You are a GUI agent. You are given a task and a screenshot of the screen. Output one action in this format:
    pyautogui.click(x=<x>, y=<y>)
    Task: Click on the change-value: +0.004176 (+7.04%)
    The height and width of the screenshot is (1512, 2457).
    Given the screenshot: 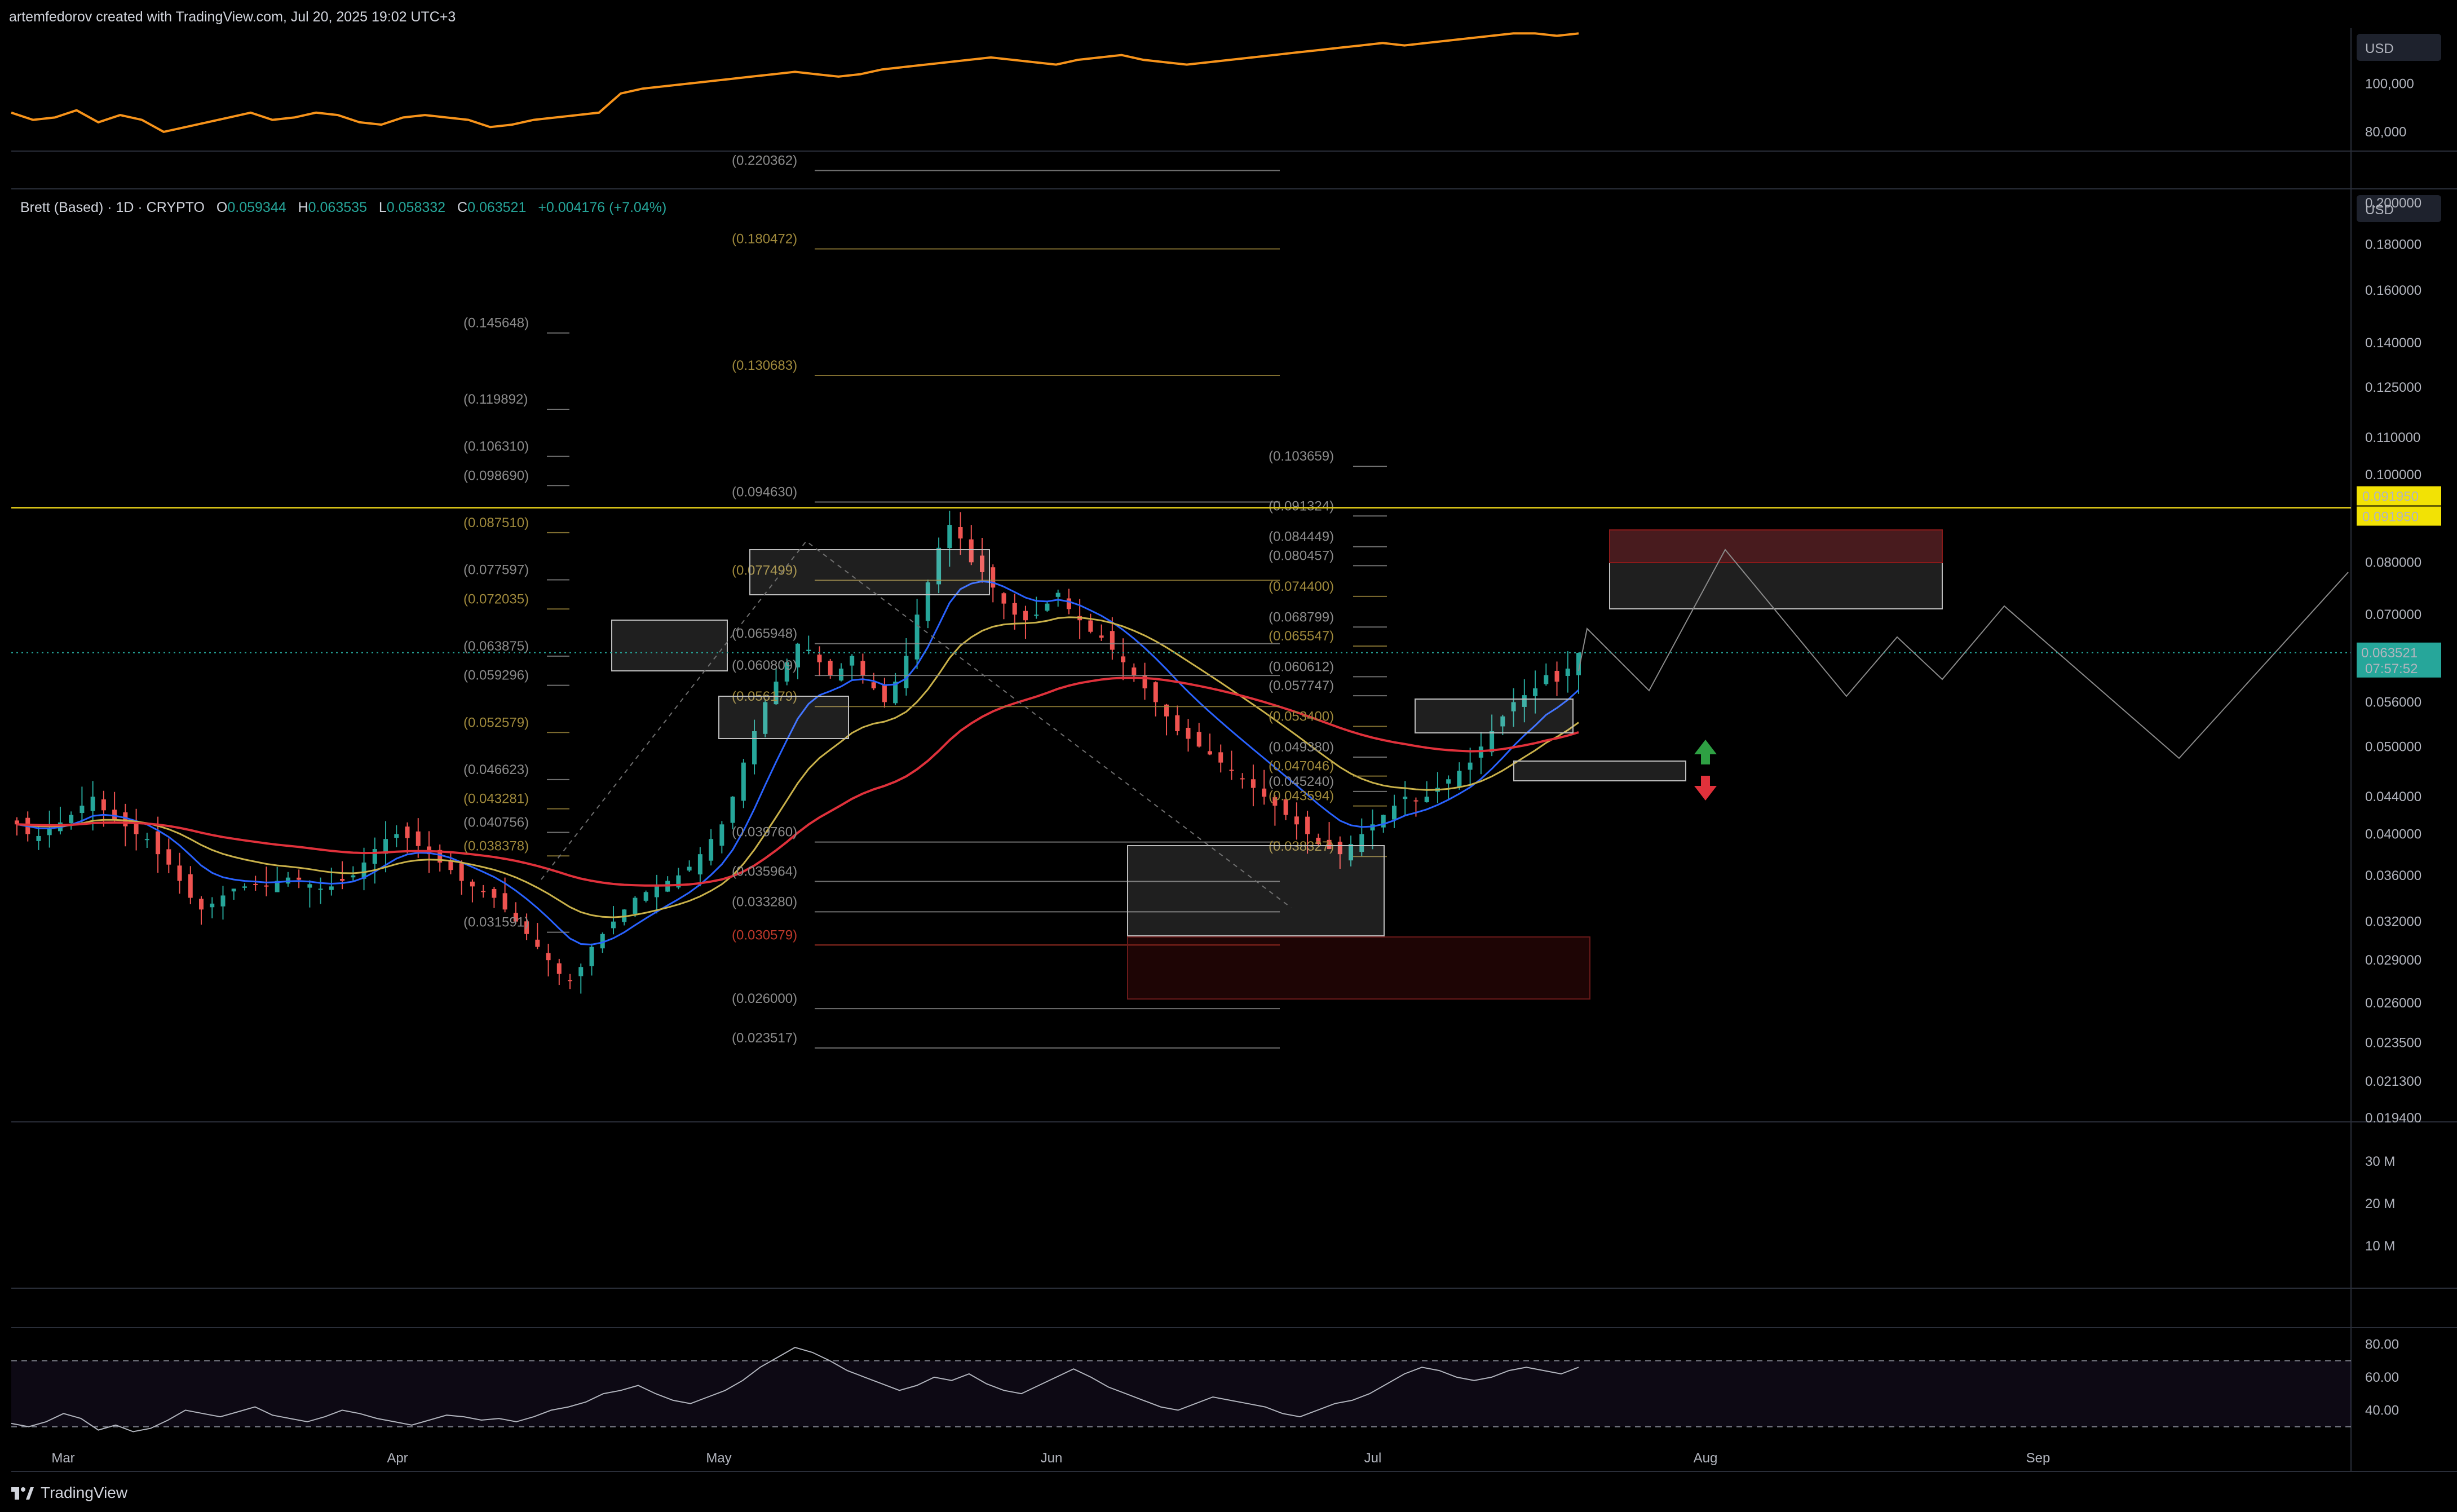 What is the action you would take?
    pyautogui.click(x=602, y=207)
    